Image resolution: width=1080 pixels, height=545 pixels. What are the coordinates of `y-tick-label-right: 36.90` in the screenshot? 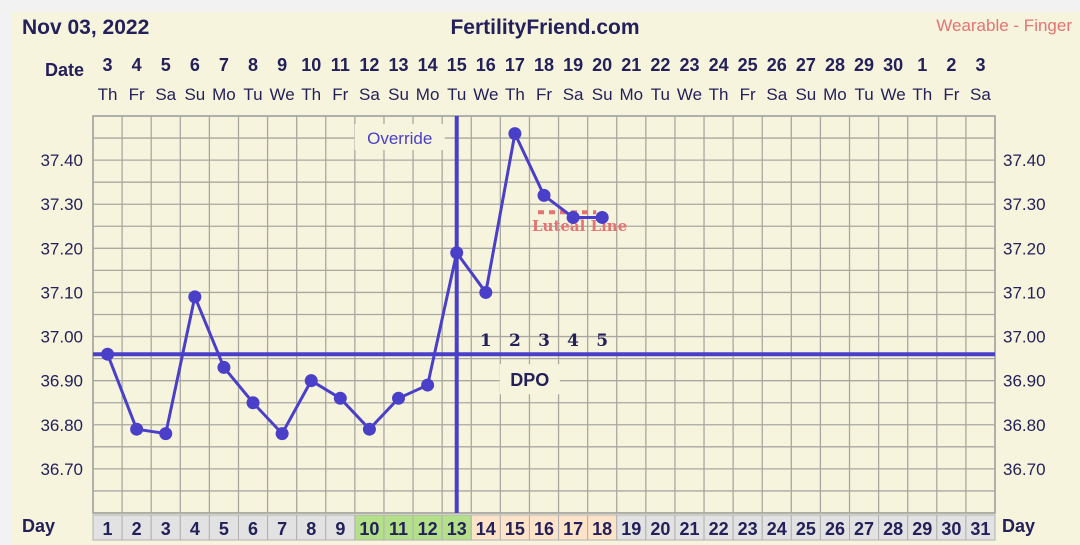 It's located at (1024, 381).